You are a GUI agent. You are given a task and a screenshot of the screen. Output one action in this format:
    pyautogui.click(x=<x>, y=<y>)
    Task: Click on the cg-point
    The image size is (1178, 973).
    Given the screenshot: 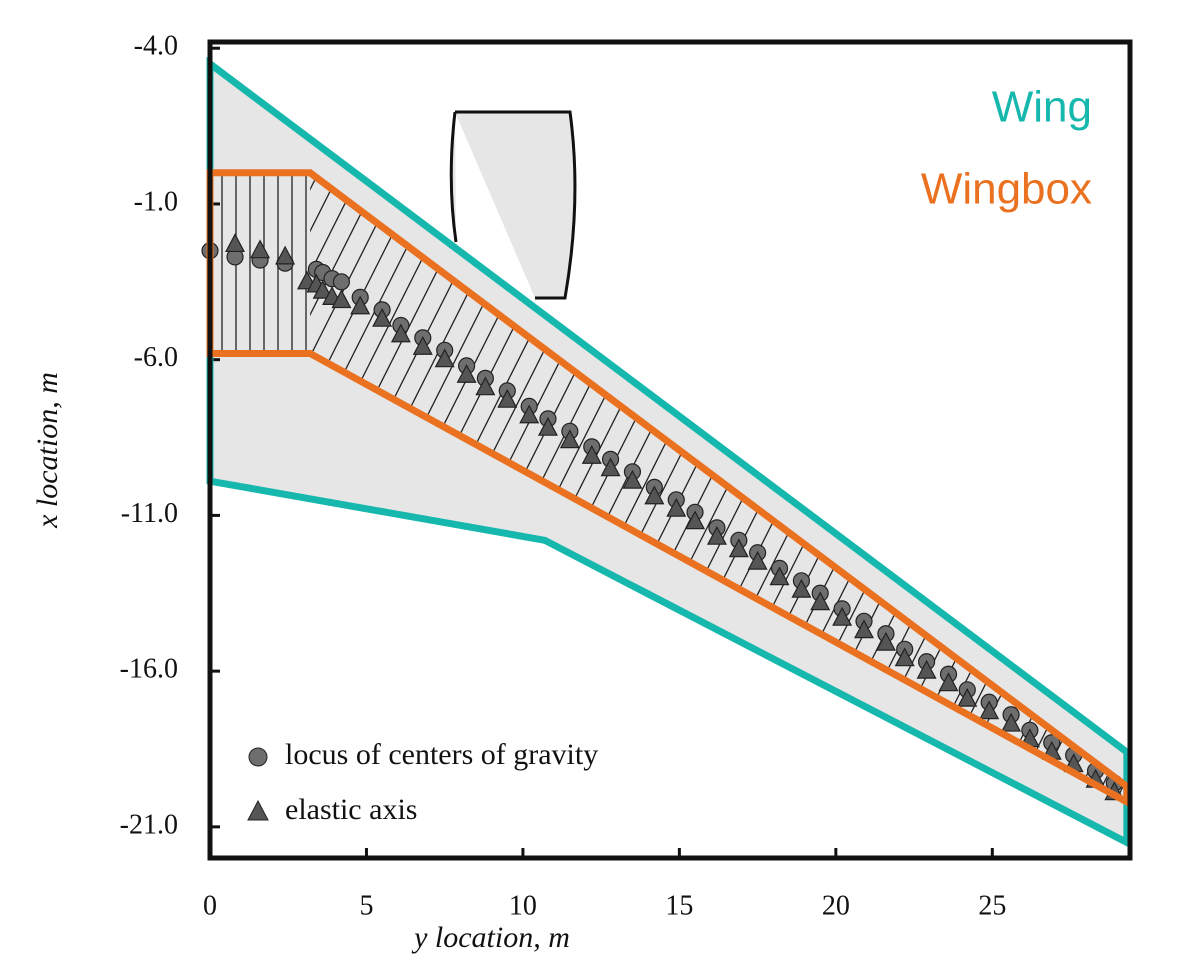 What is the action you would take?
    pyautogui.click(x=341, y=282)
    